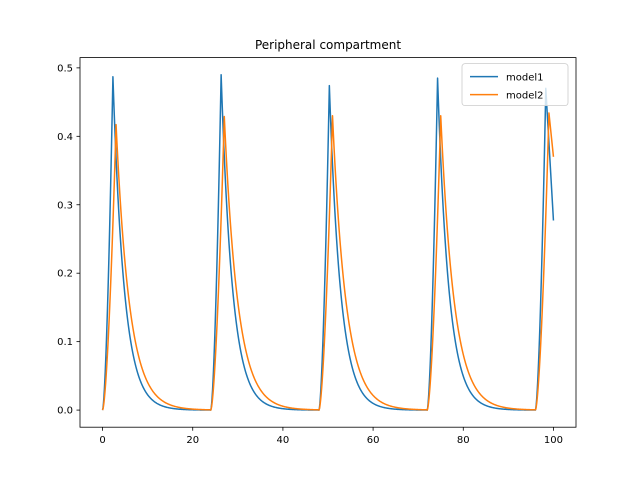  What do you see at coordinates (65, 411) in the screenshot?
I see `y-tick-label: 0.0` at bounding box center [65, 411].